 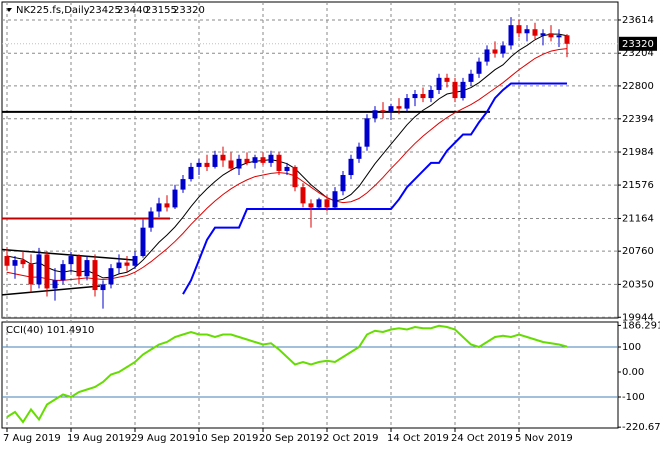 What do you see at coordinates (638, 251) in the screenshot?
I see `y-tick-label: 20760` at bounding box center [638, 251].